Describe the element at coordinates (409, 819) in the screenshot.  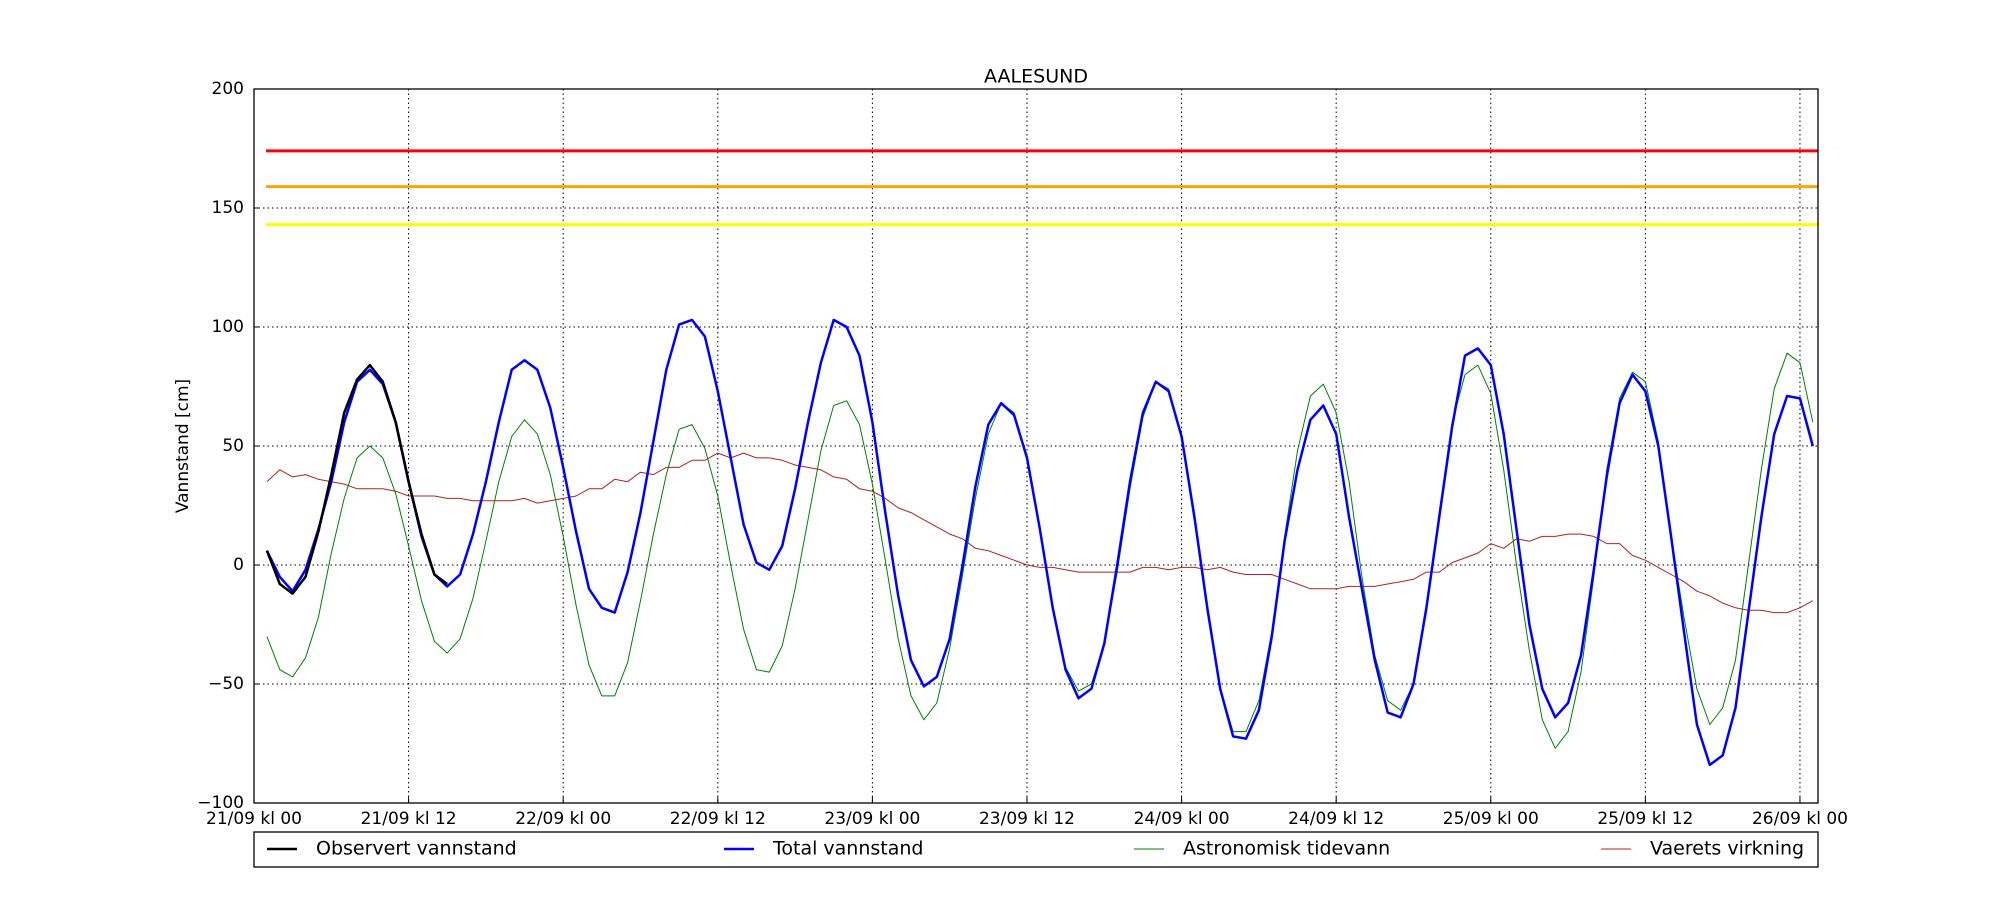
I see `x-tick-label: 21/09 kl 12` at that location.